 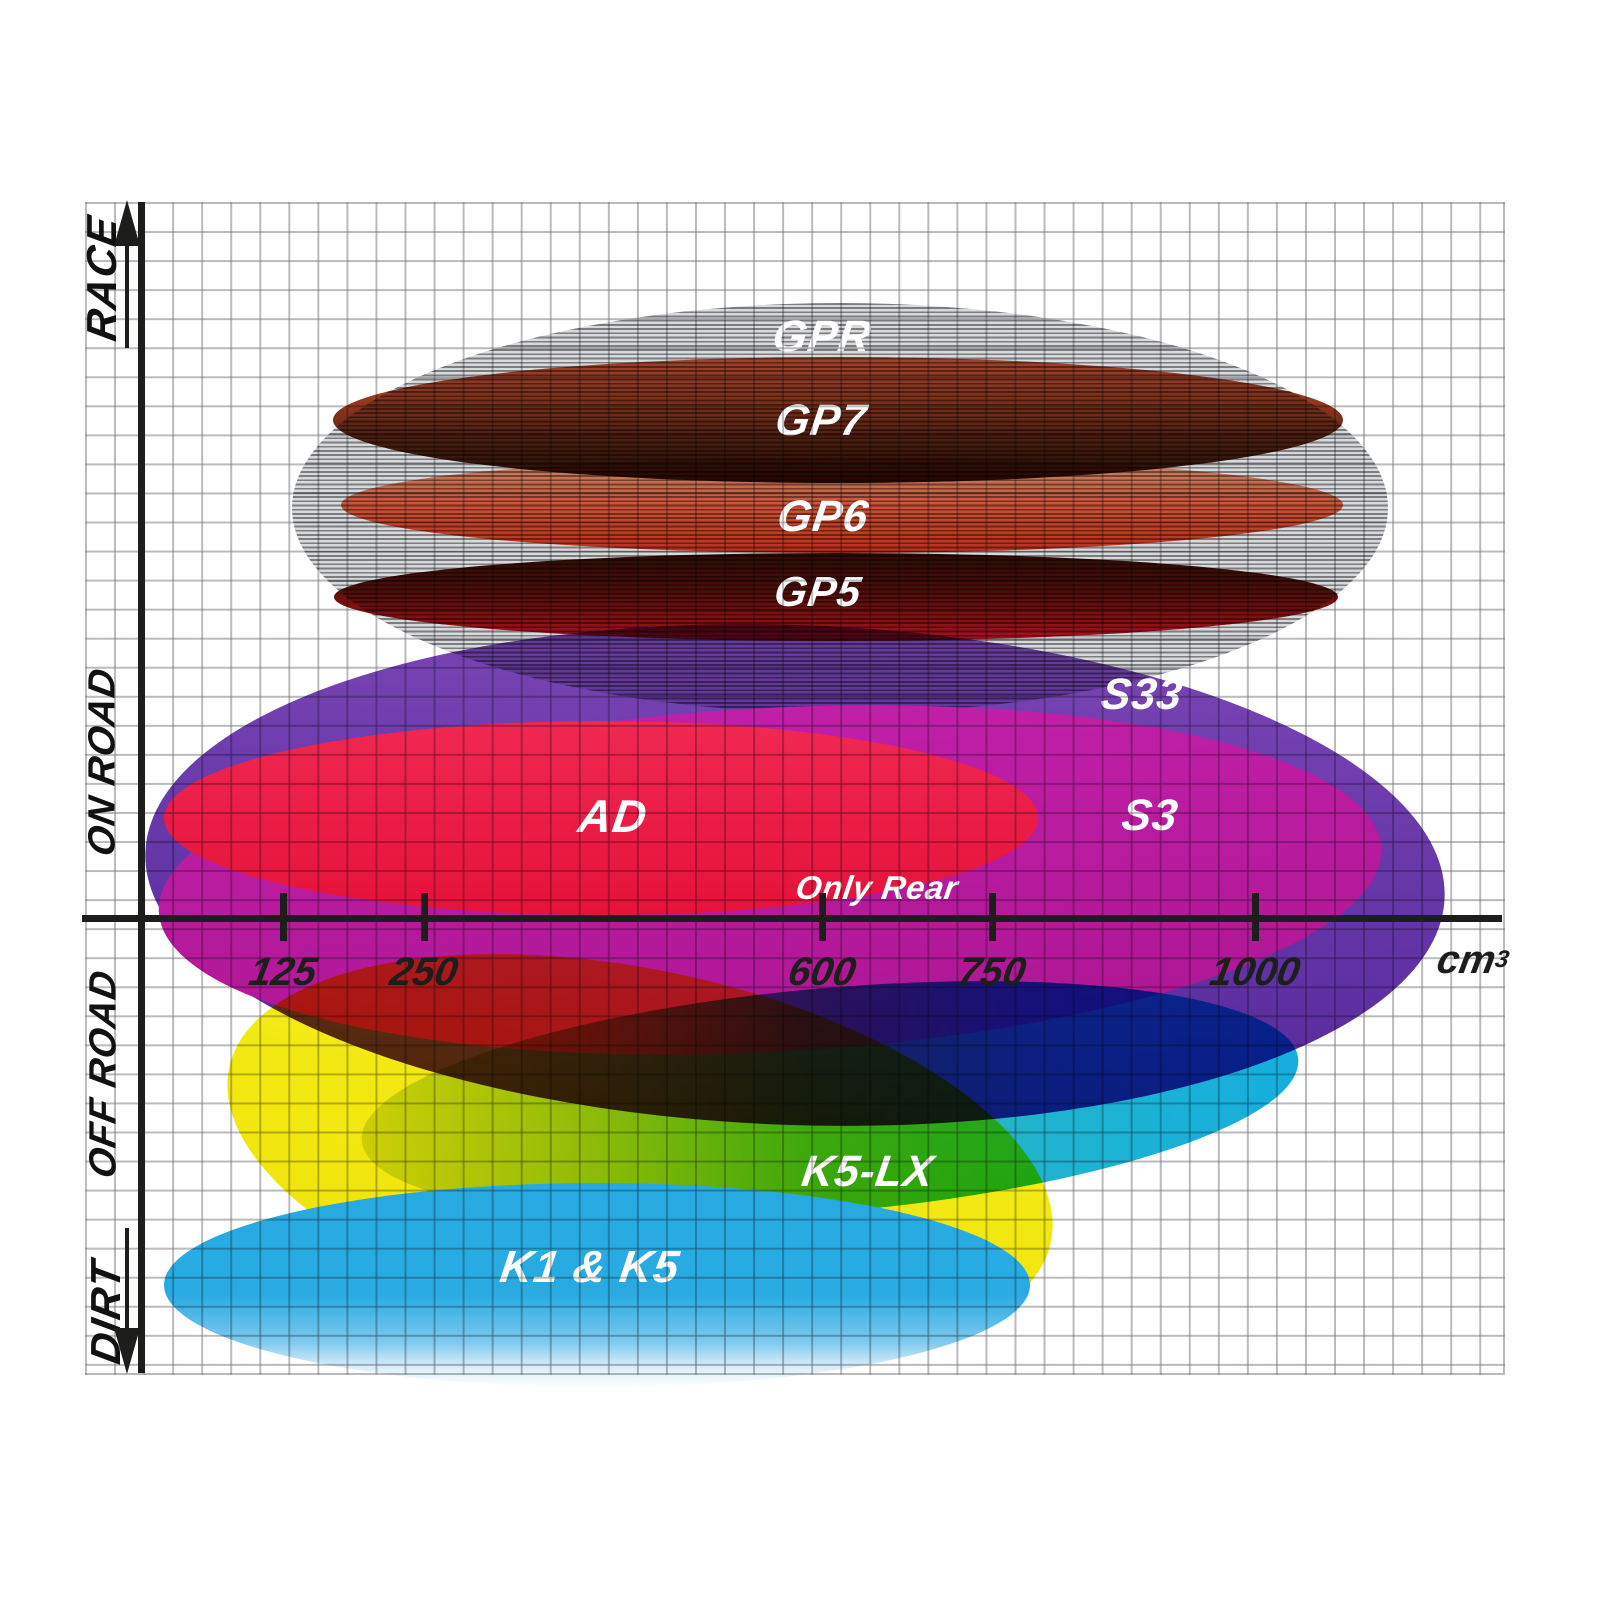 What do you see at coordinates (868, 1171) in the screenshot?
I see `label-k5-lx: K5-LX` at bounding box center [868, 1171].